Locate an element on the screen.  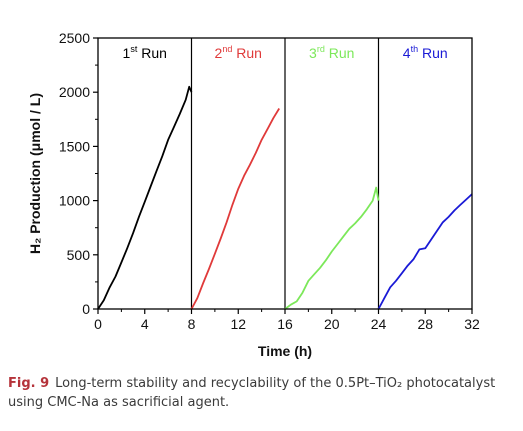
y-axis: 0 500 1000 1500 2000 2500 is located at coordinates (78, 173).